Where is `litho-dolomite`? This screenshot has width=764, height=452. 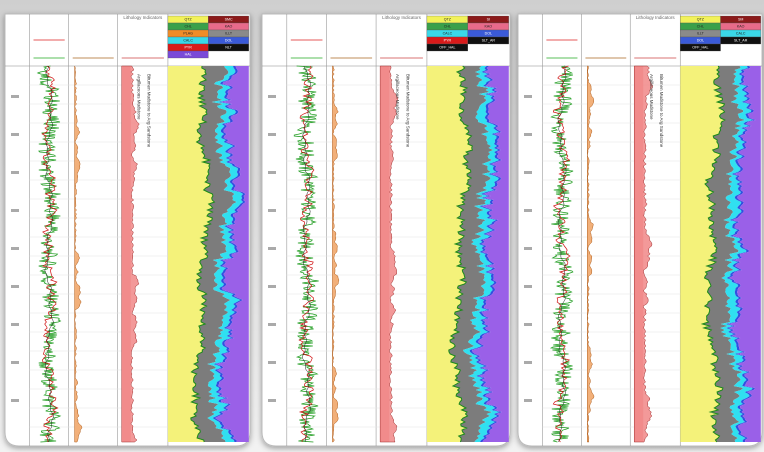 litho-dolomite is located at coordinates (485, 254).